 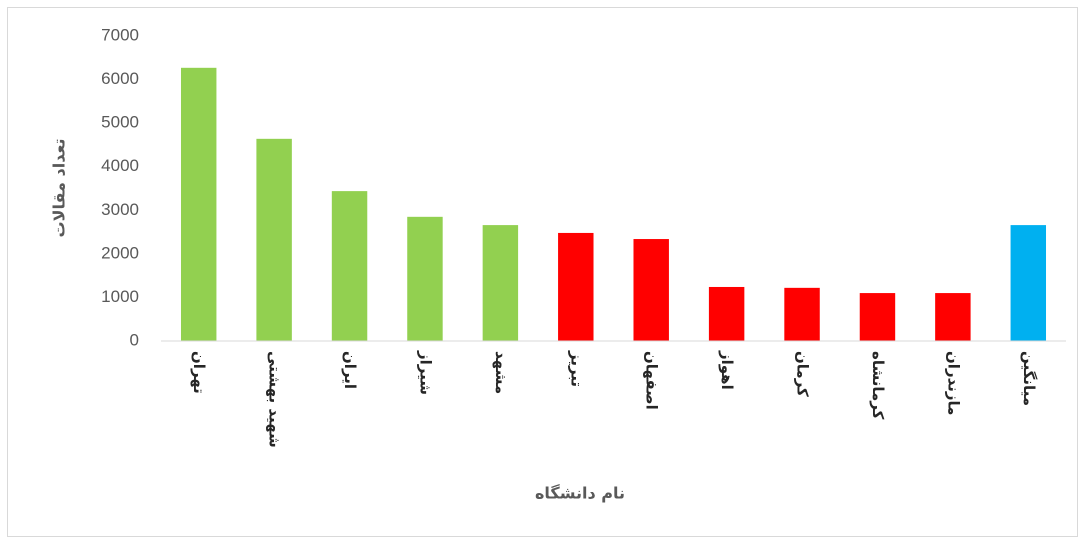 What do you see at coordinates (576, 368) in the screenshot?
I see `x-tick-label: تبریز` at bounding box center [576, 368].